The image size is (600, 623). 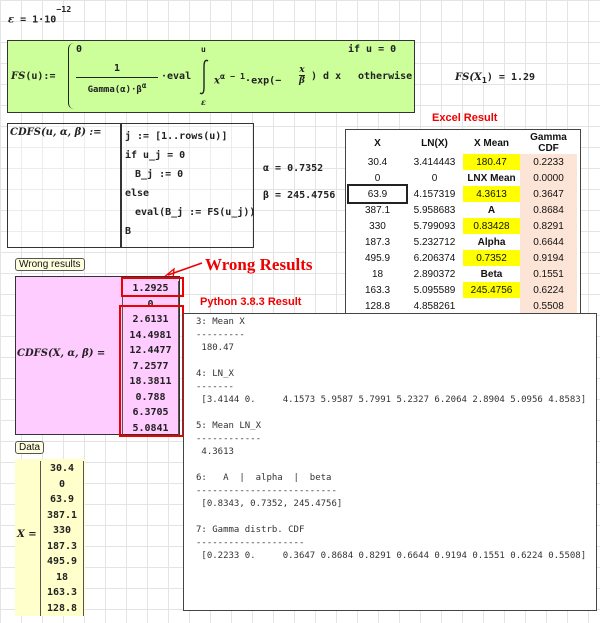 What do you see at coordinates (491, 290) in the screenshot?
I see `excel-cell: 245.4756` at bounding box center [491, 290].